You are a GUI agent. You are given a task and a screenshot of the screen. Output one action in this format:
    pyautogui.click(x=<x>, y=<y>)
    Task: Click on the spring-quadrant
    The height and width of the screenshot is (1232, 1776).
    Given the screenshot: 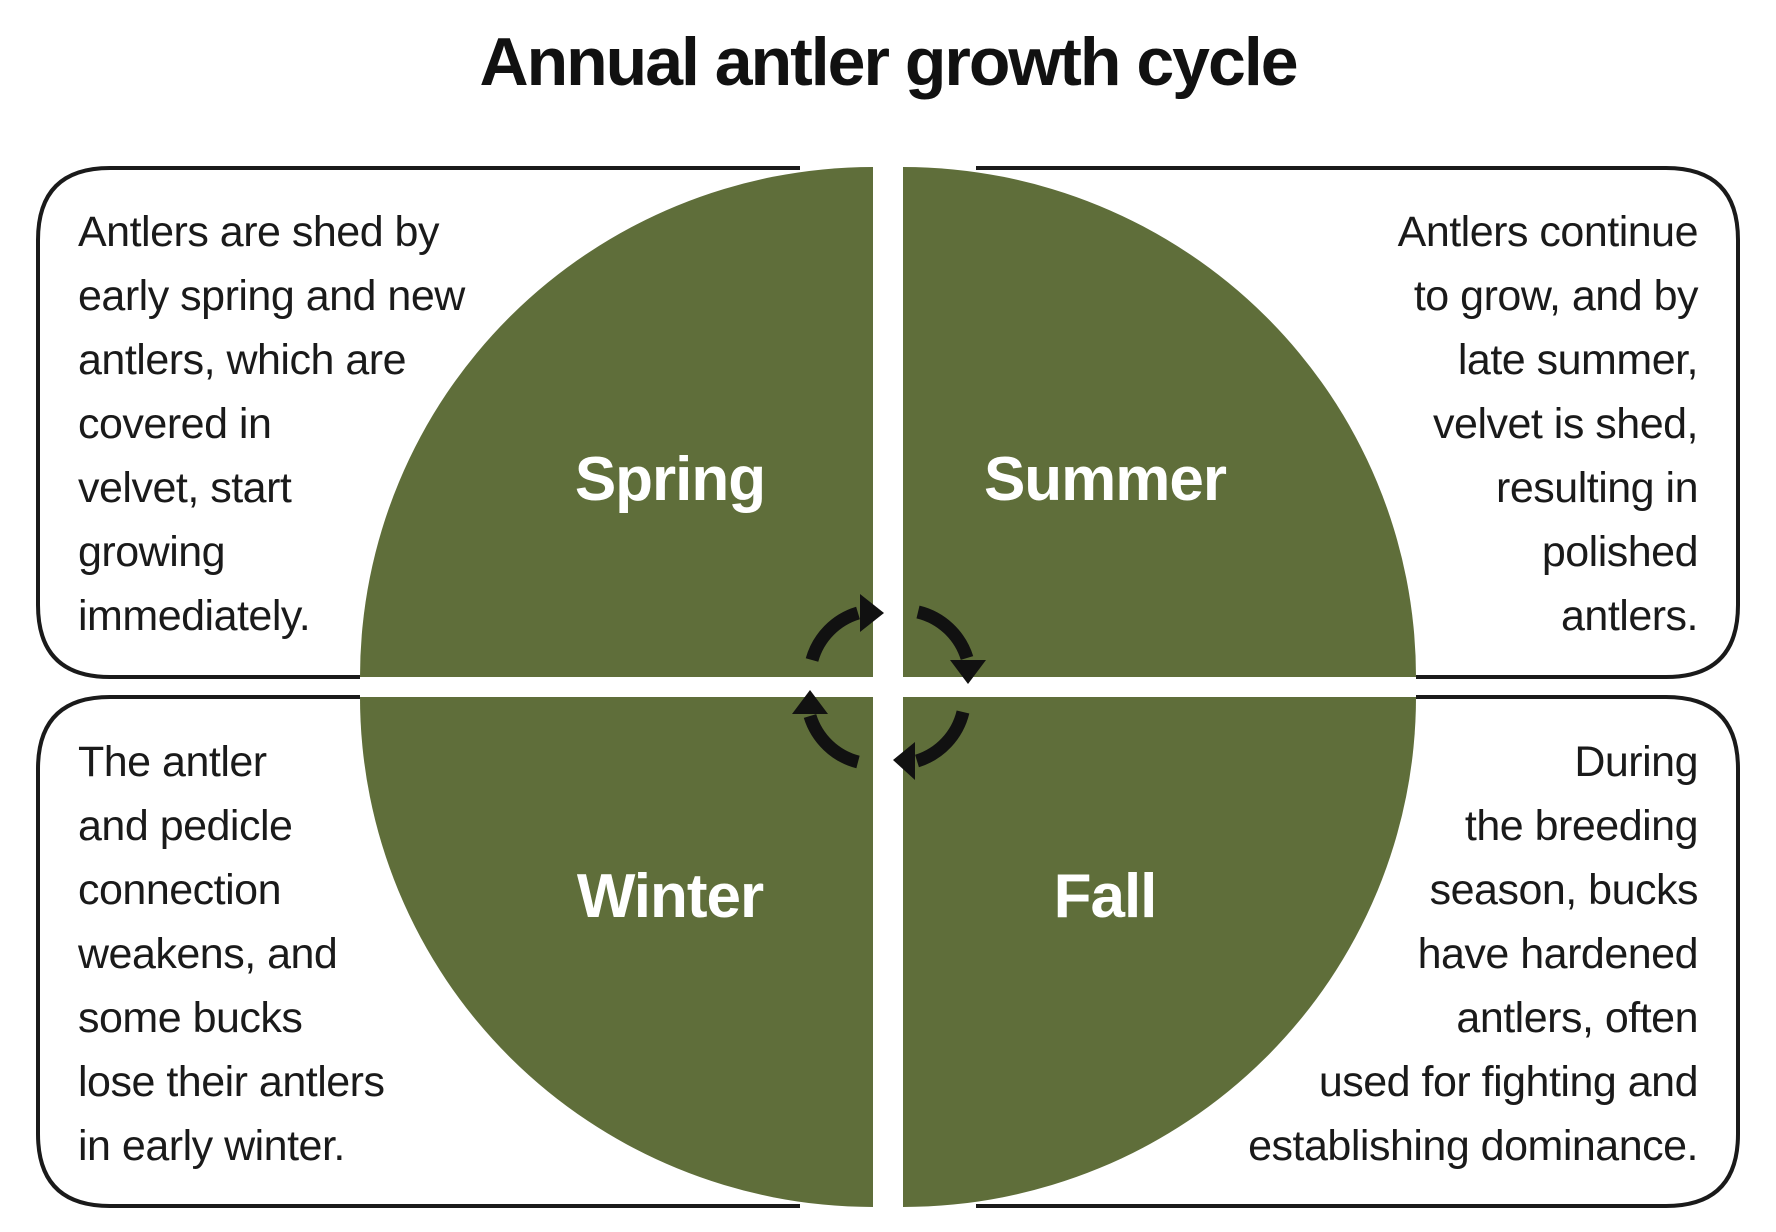 What is the action you would take?
    pyautogui.click(x=616, y=422)
    